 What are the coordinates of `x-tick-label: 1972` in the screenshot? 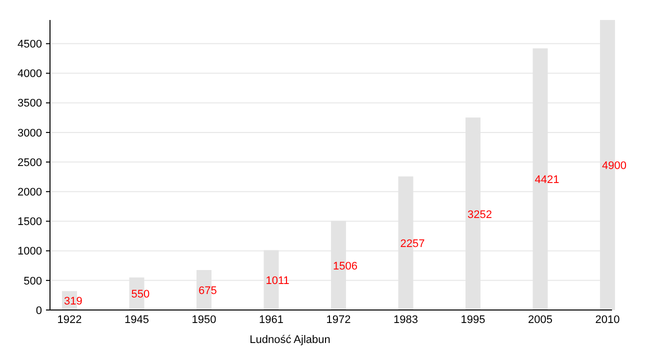 It's located at (338, 320).